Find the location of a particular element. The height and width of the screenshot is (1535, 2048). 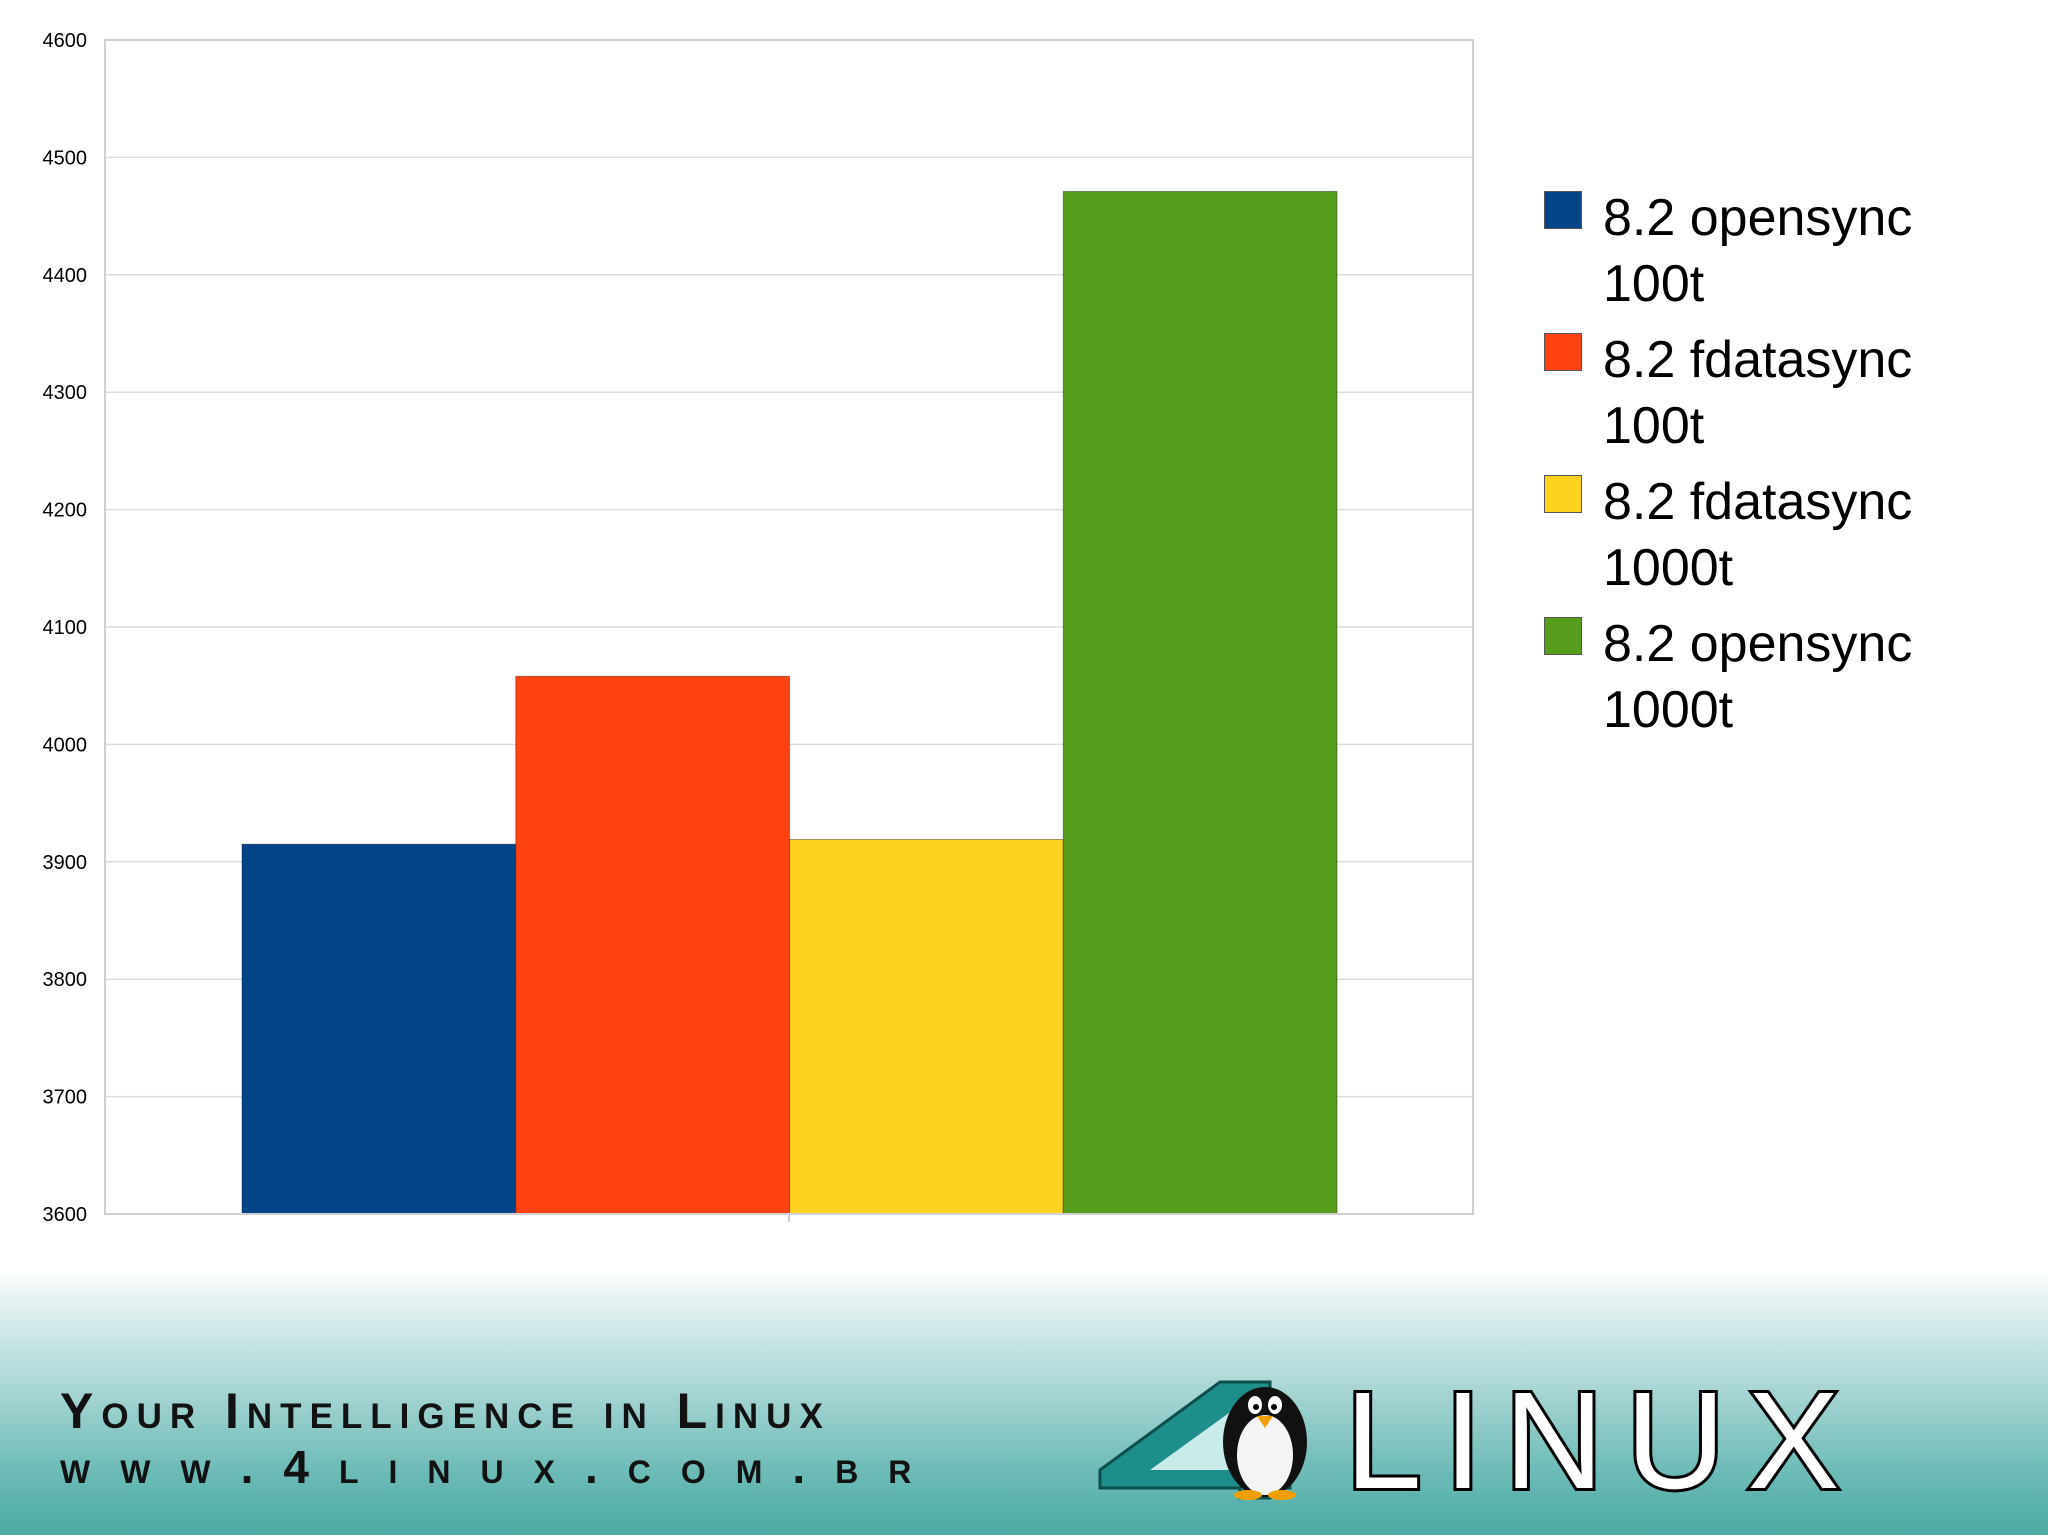

legend-swatch-fdatasync-1000t is located at coordinates (1563, 494).